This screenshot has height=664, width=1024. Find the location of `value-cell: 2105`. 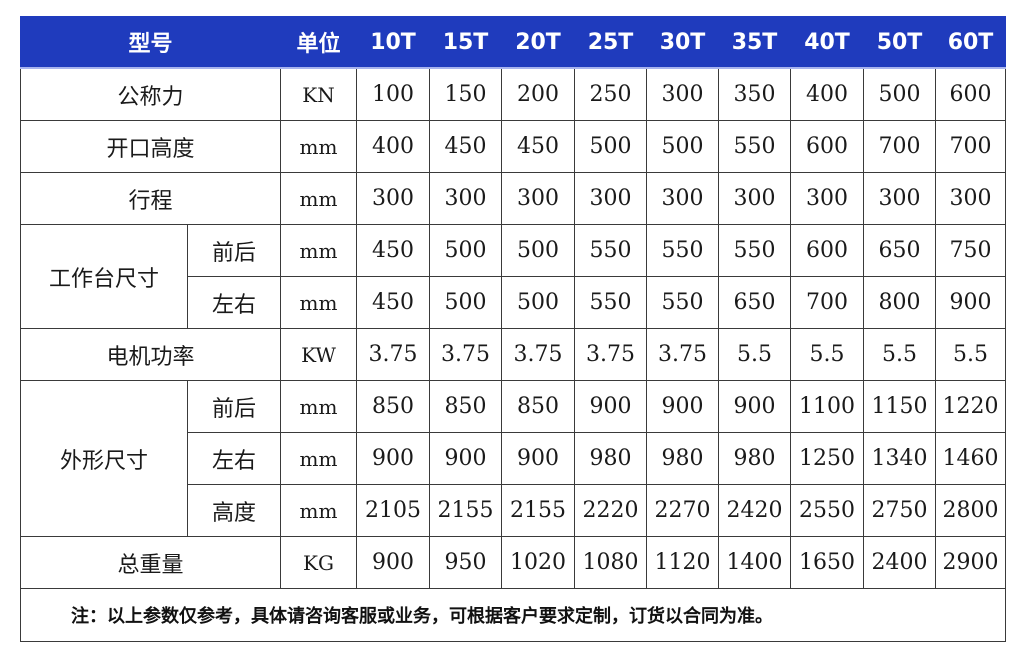

value-cell: 2105 is located at coordinates (393, 510).